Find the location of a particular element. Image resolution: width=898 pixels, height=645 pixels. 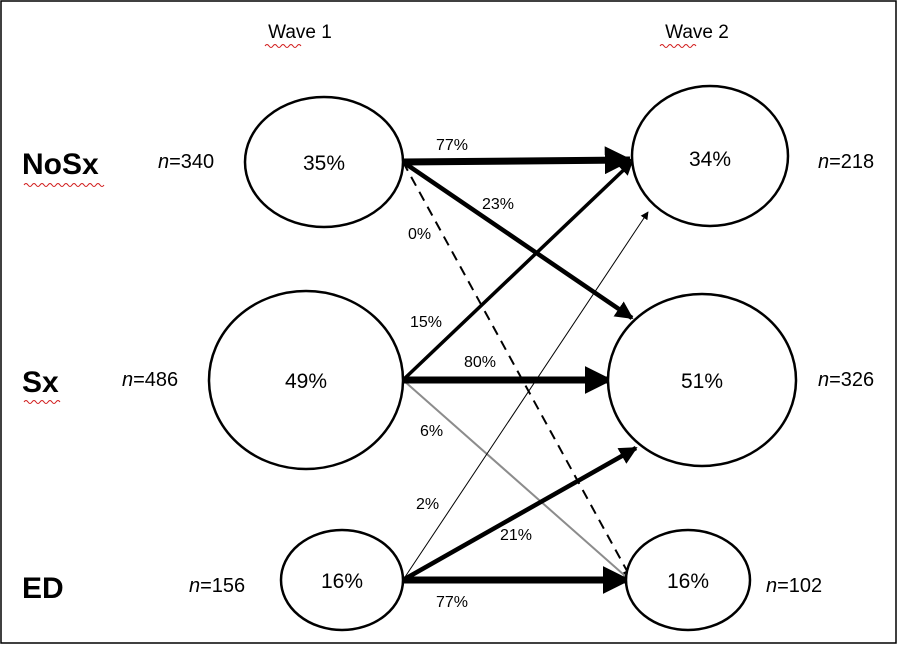

edge-label-nosx-to-ed: 0% is located at coordinates (419, 234).